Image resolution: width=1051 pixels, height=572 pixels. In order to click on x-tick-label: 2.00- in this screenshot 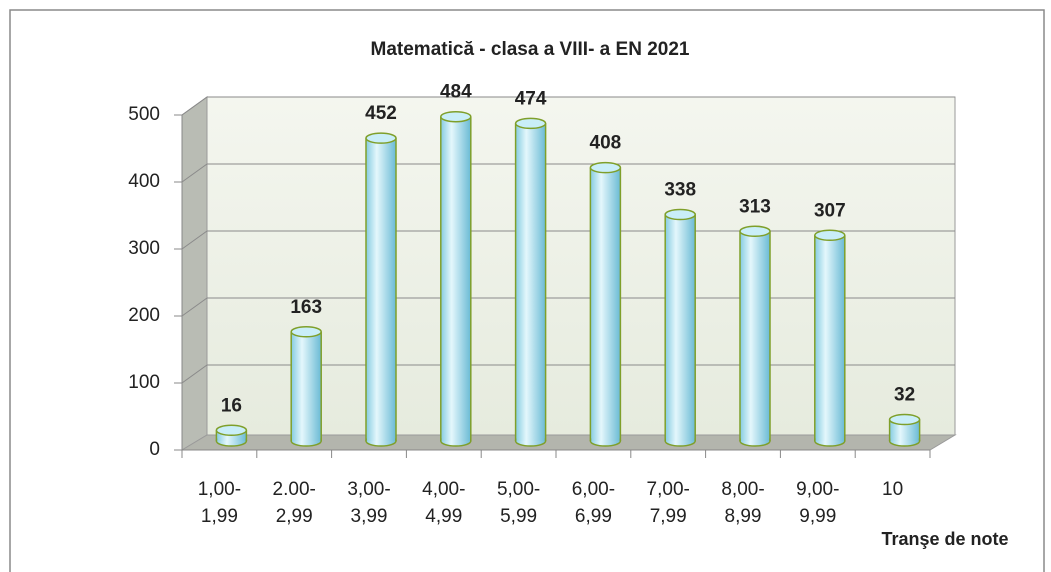, I will do `click(294, 489)`.